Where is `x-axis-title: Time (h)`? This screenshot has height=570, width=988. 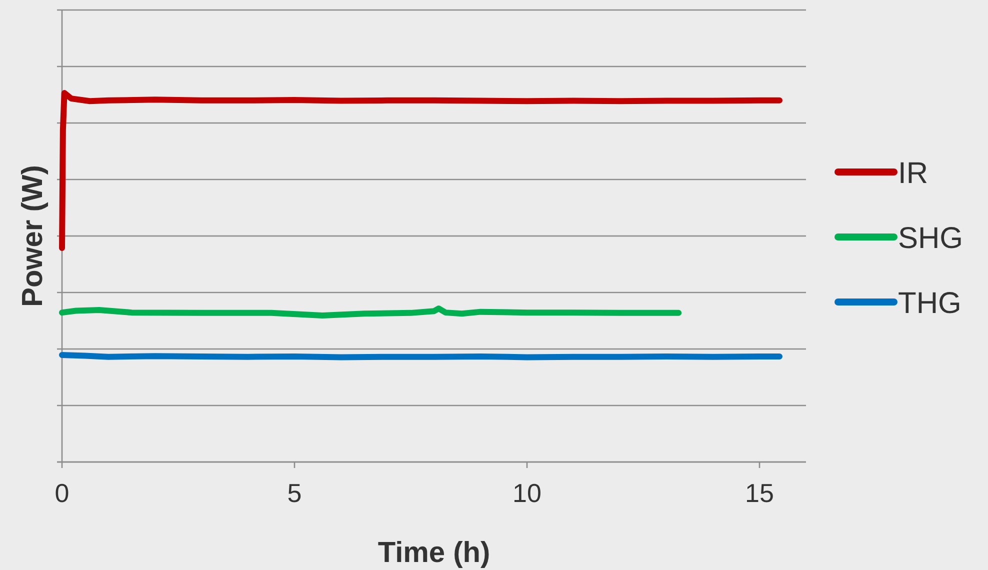 x-axis-title: Time (h) is located at coordinates (434, 553).